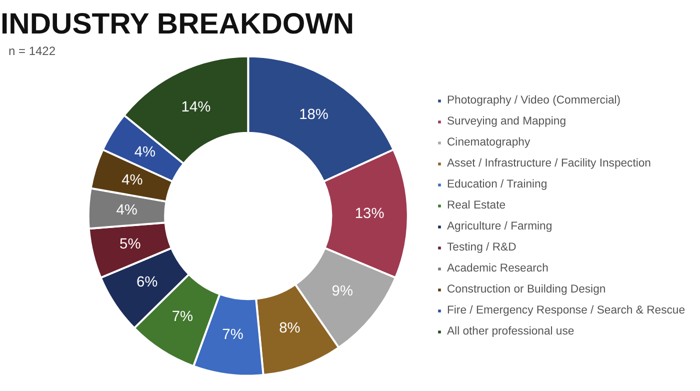 The height and width of the screenshot is (391, 700). I want to click on legend-label: Education / Training, so click(497, 184).